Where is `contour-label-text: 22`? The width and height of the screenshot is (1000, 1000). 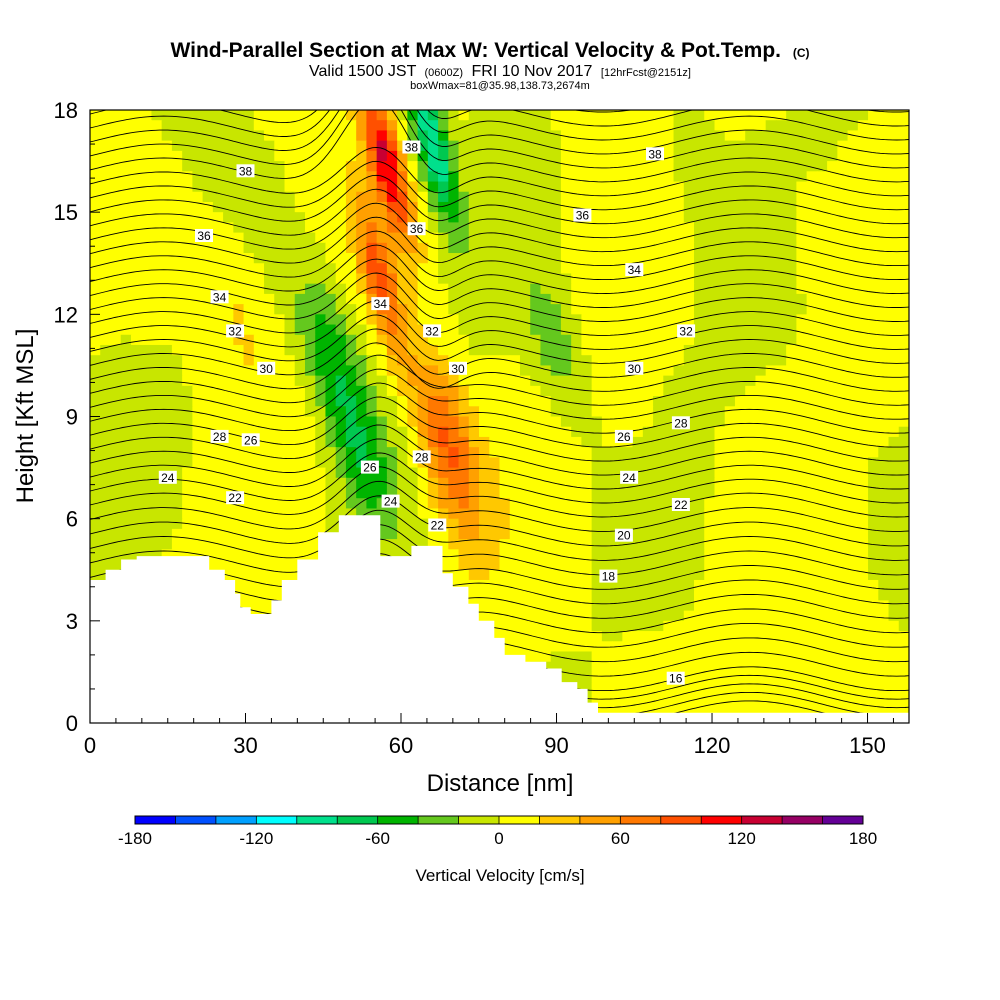 contour-label-text: 22 is located at coordinates (438, 526).